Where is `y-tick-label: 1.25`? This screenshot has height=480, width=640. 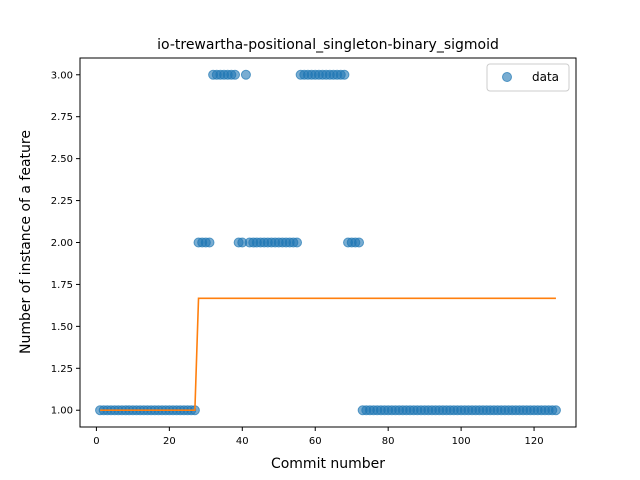
y-tick-label: 1.25 is located at coordinates (62, 369).